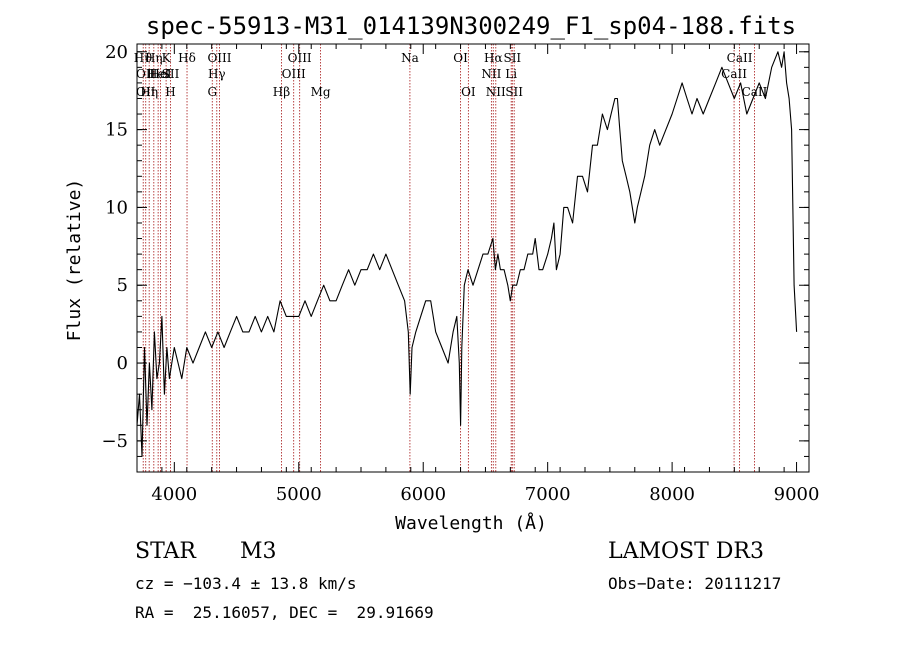 The width and height of the screenshot is (900, 649). Describe the element at coordinates (410, 58) in the screenshot. I see `line-label: Na` at that location.